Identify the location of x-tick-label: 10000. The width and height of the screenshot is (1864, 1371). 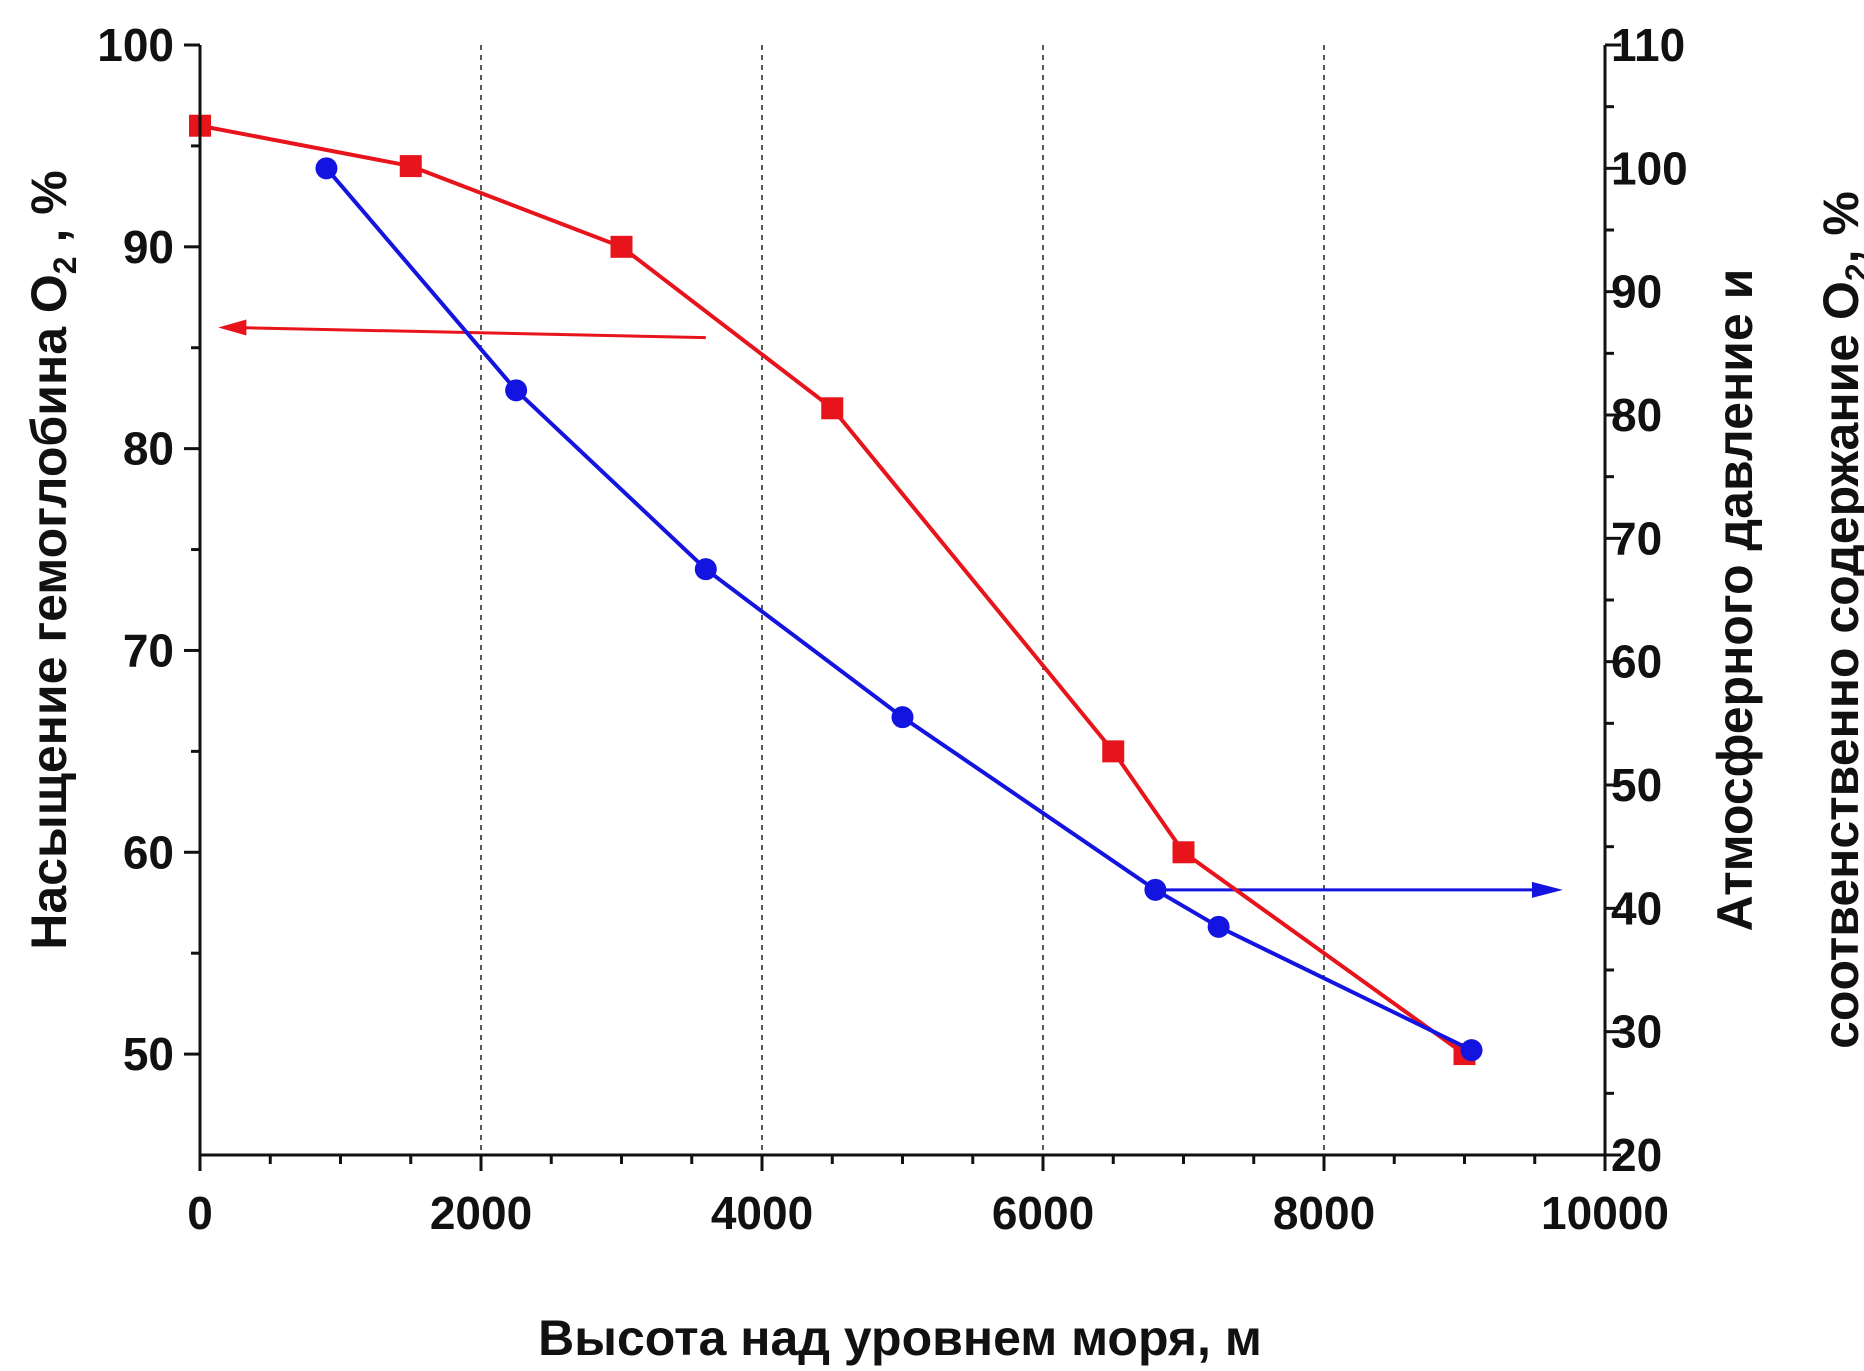
(1605, 1213).